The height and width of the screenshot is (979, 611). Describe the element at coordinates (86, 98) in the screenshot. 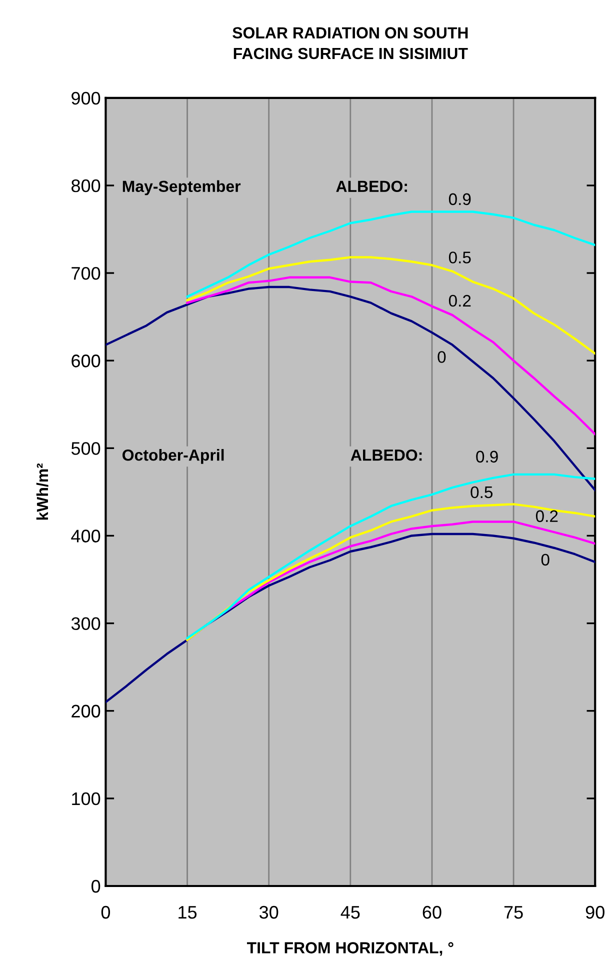

I see `y-tick-label: 900` at that location.